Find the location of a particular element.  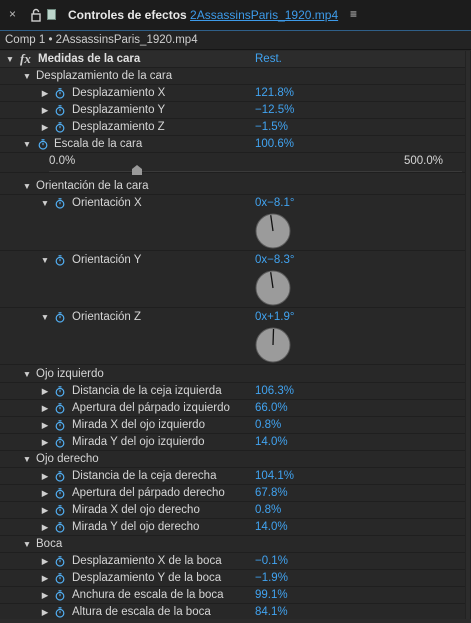

group-right-eye: ▼ Ojo derecho is located at coordinates (232, 459).